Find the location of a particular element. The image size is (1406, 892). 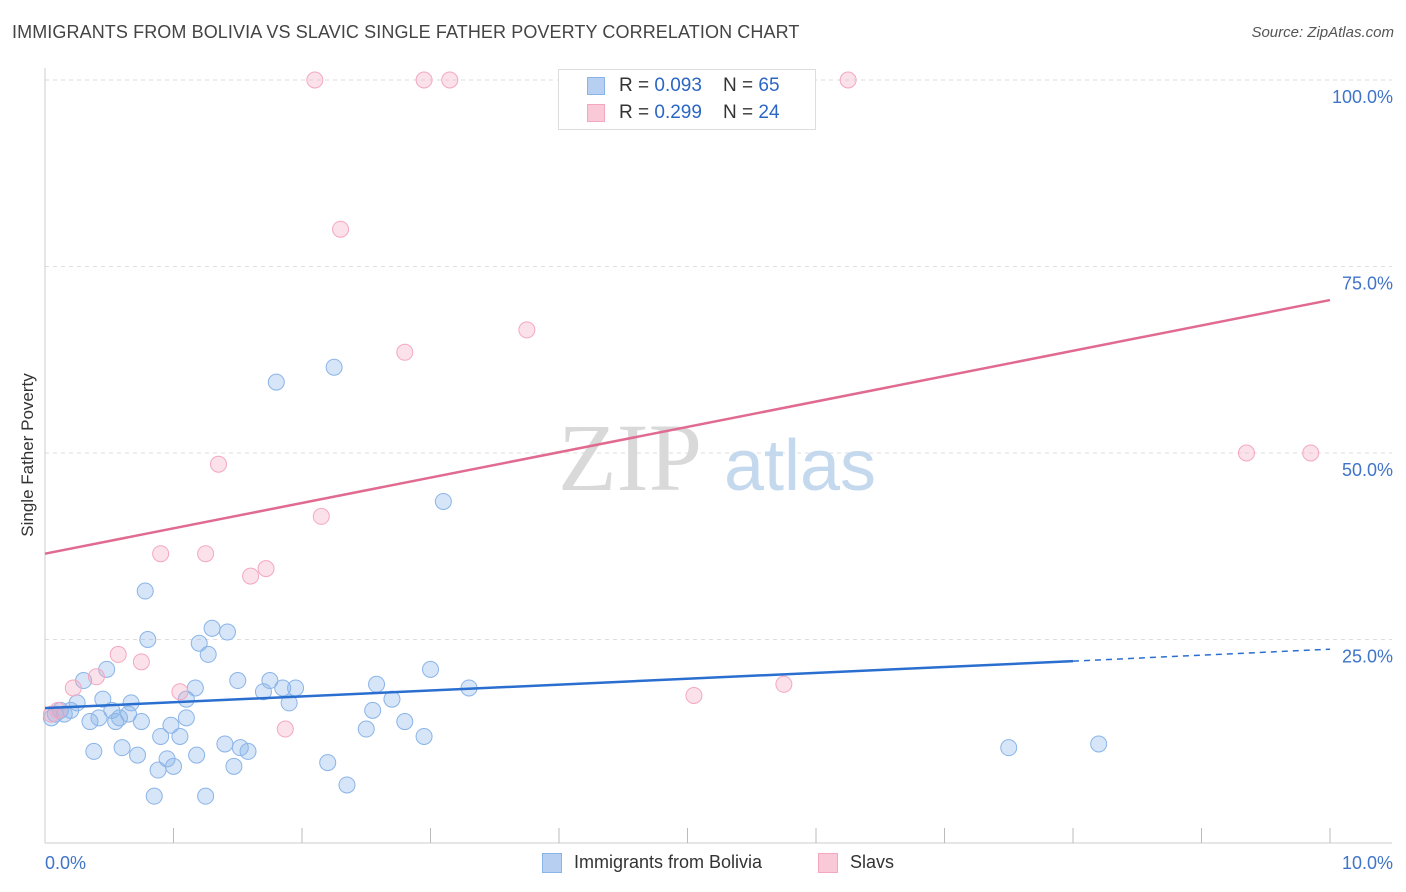

x-tick-label: 10.0% is located at coordinates (1367, 863).